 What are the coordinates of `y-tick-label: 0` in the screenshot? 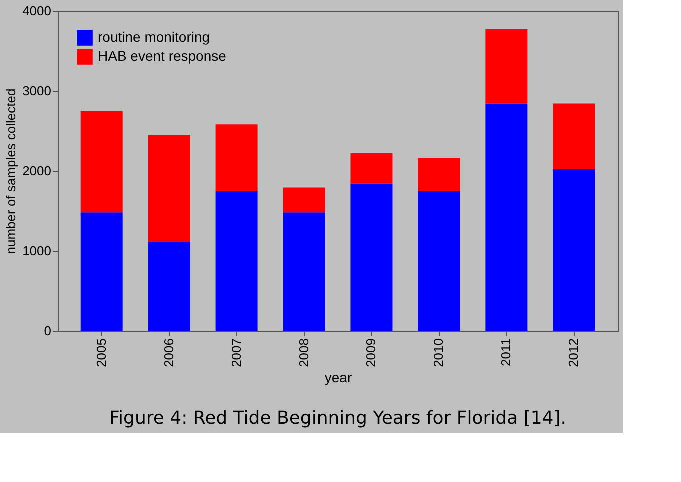 It's located at (48, 331).